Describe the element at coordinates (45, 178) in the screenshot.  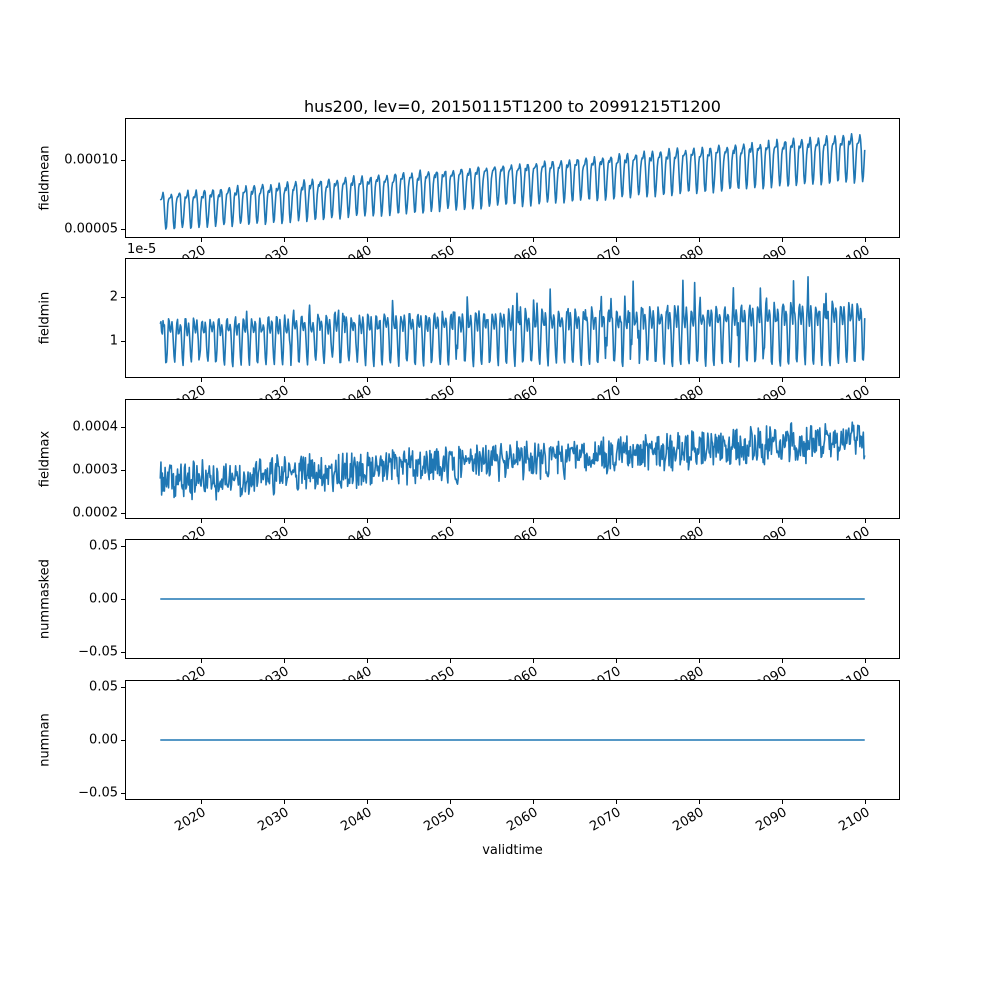
I see `y-axis-title-fieldmean: fieldmean` at that location.